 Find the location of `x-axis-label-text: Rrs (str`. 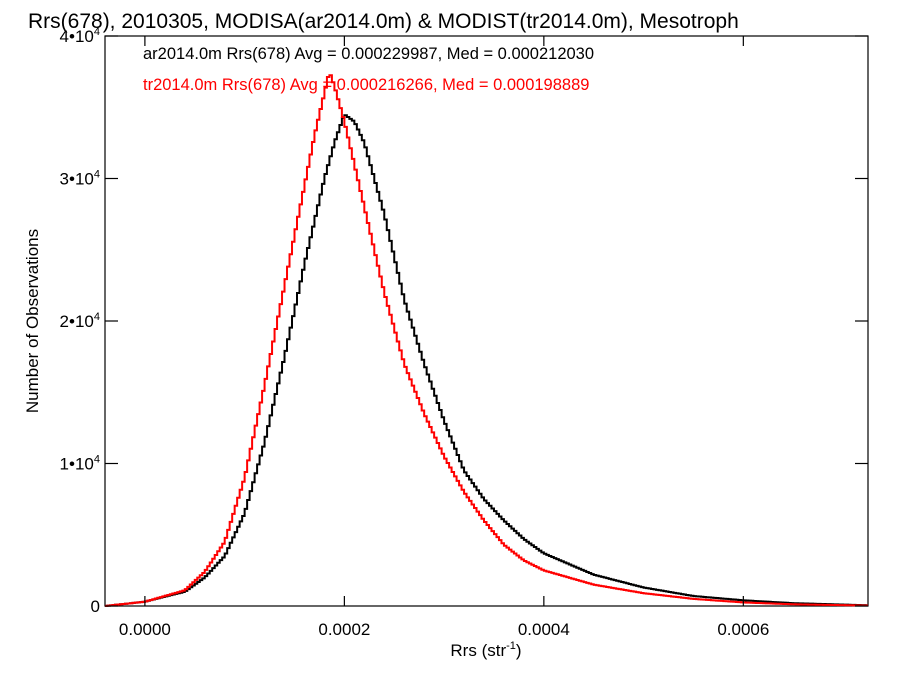

x-axis-label-text: Rrs (str is located at coordinates (478, 650).